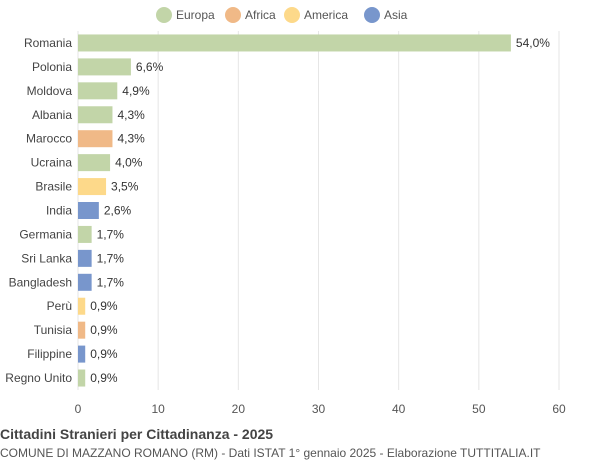 The image size is (600, 460). What do you see at coordinates (292, 15) in the screenshot?
I see `legend-marker-america` at bounding box center [292, 15].